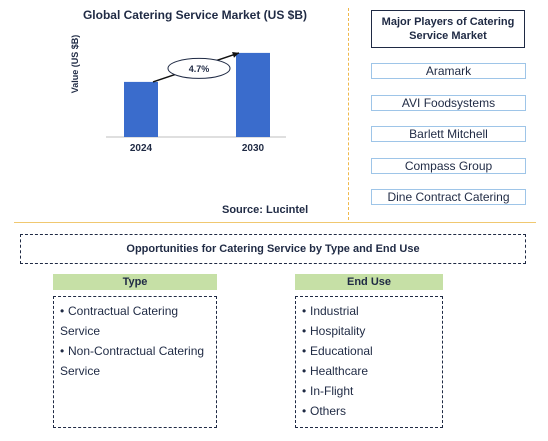  I want to click on player-box: Aramark, so click(448, 71).